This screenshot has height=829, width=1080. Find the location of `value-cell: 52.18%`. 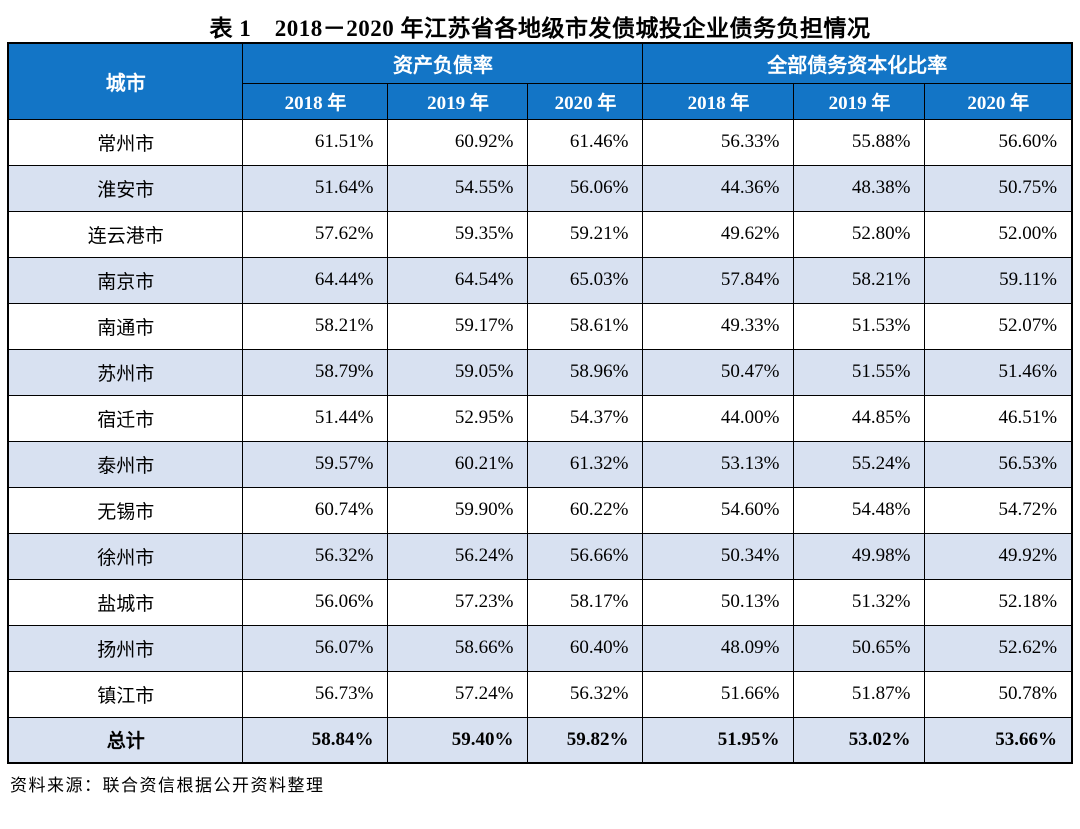

value-cell: 52.18% is located at coordinates (998, 602).